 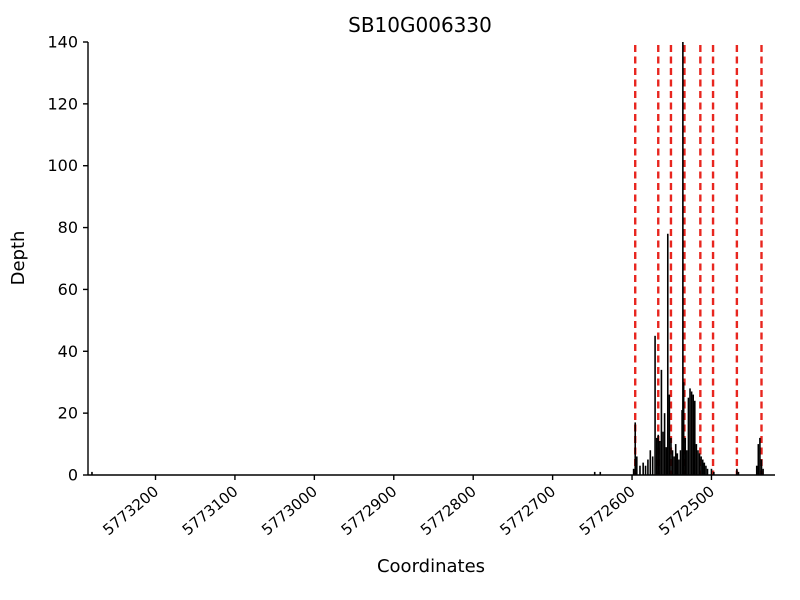 I want to click on x-tick-label: 5773100, so click(x=210, y=510).